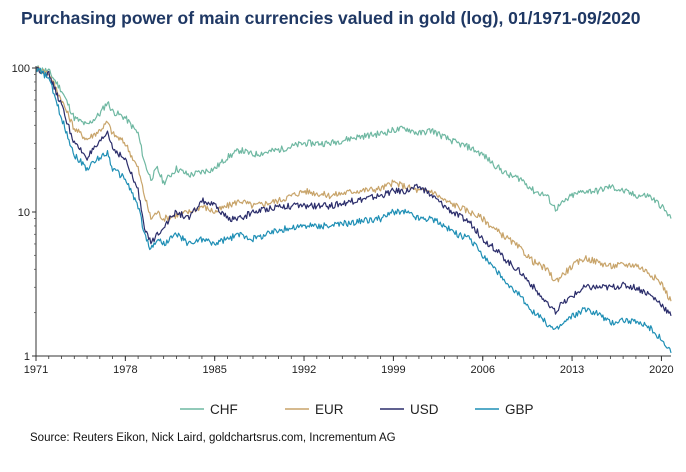 The width and height of the screenshot is (686, 472). What do you see at coordinates (214, 370) in the screenshot?
I see `x-tick-label: 1985` at bounding box center [214, 370].